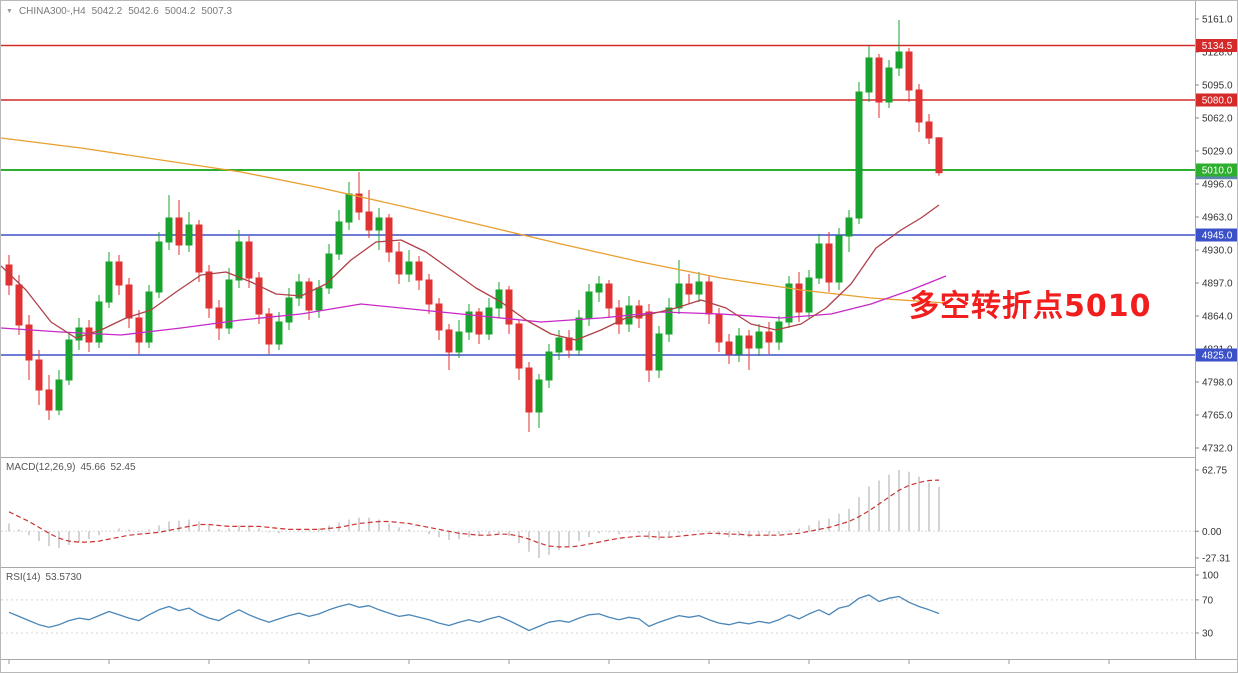 The width and height of the screenshot is (1238, 673). Describe the element at coordinates (1217, 251) in the screenshot. I see `axis-tick-label: 4930.0` at that location.